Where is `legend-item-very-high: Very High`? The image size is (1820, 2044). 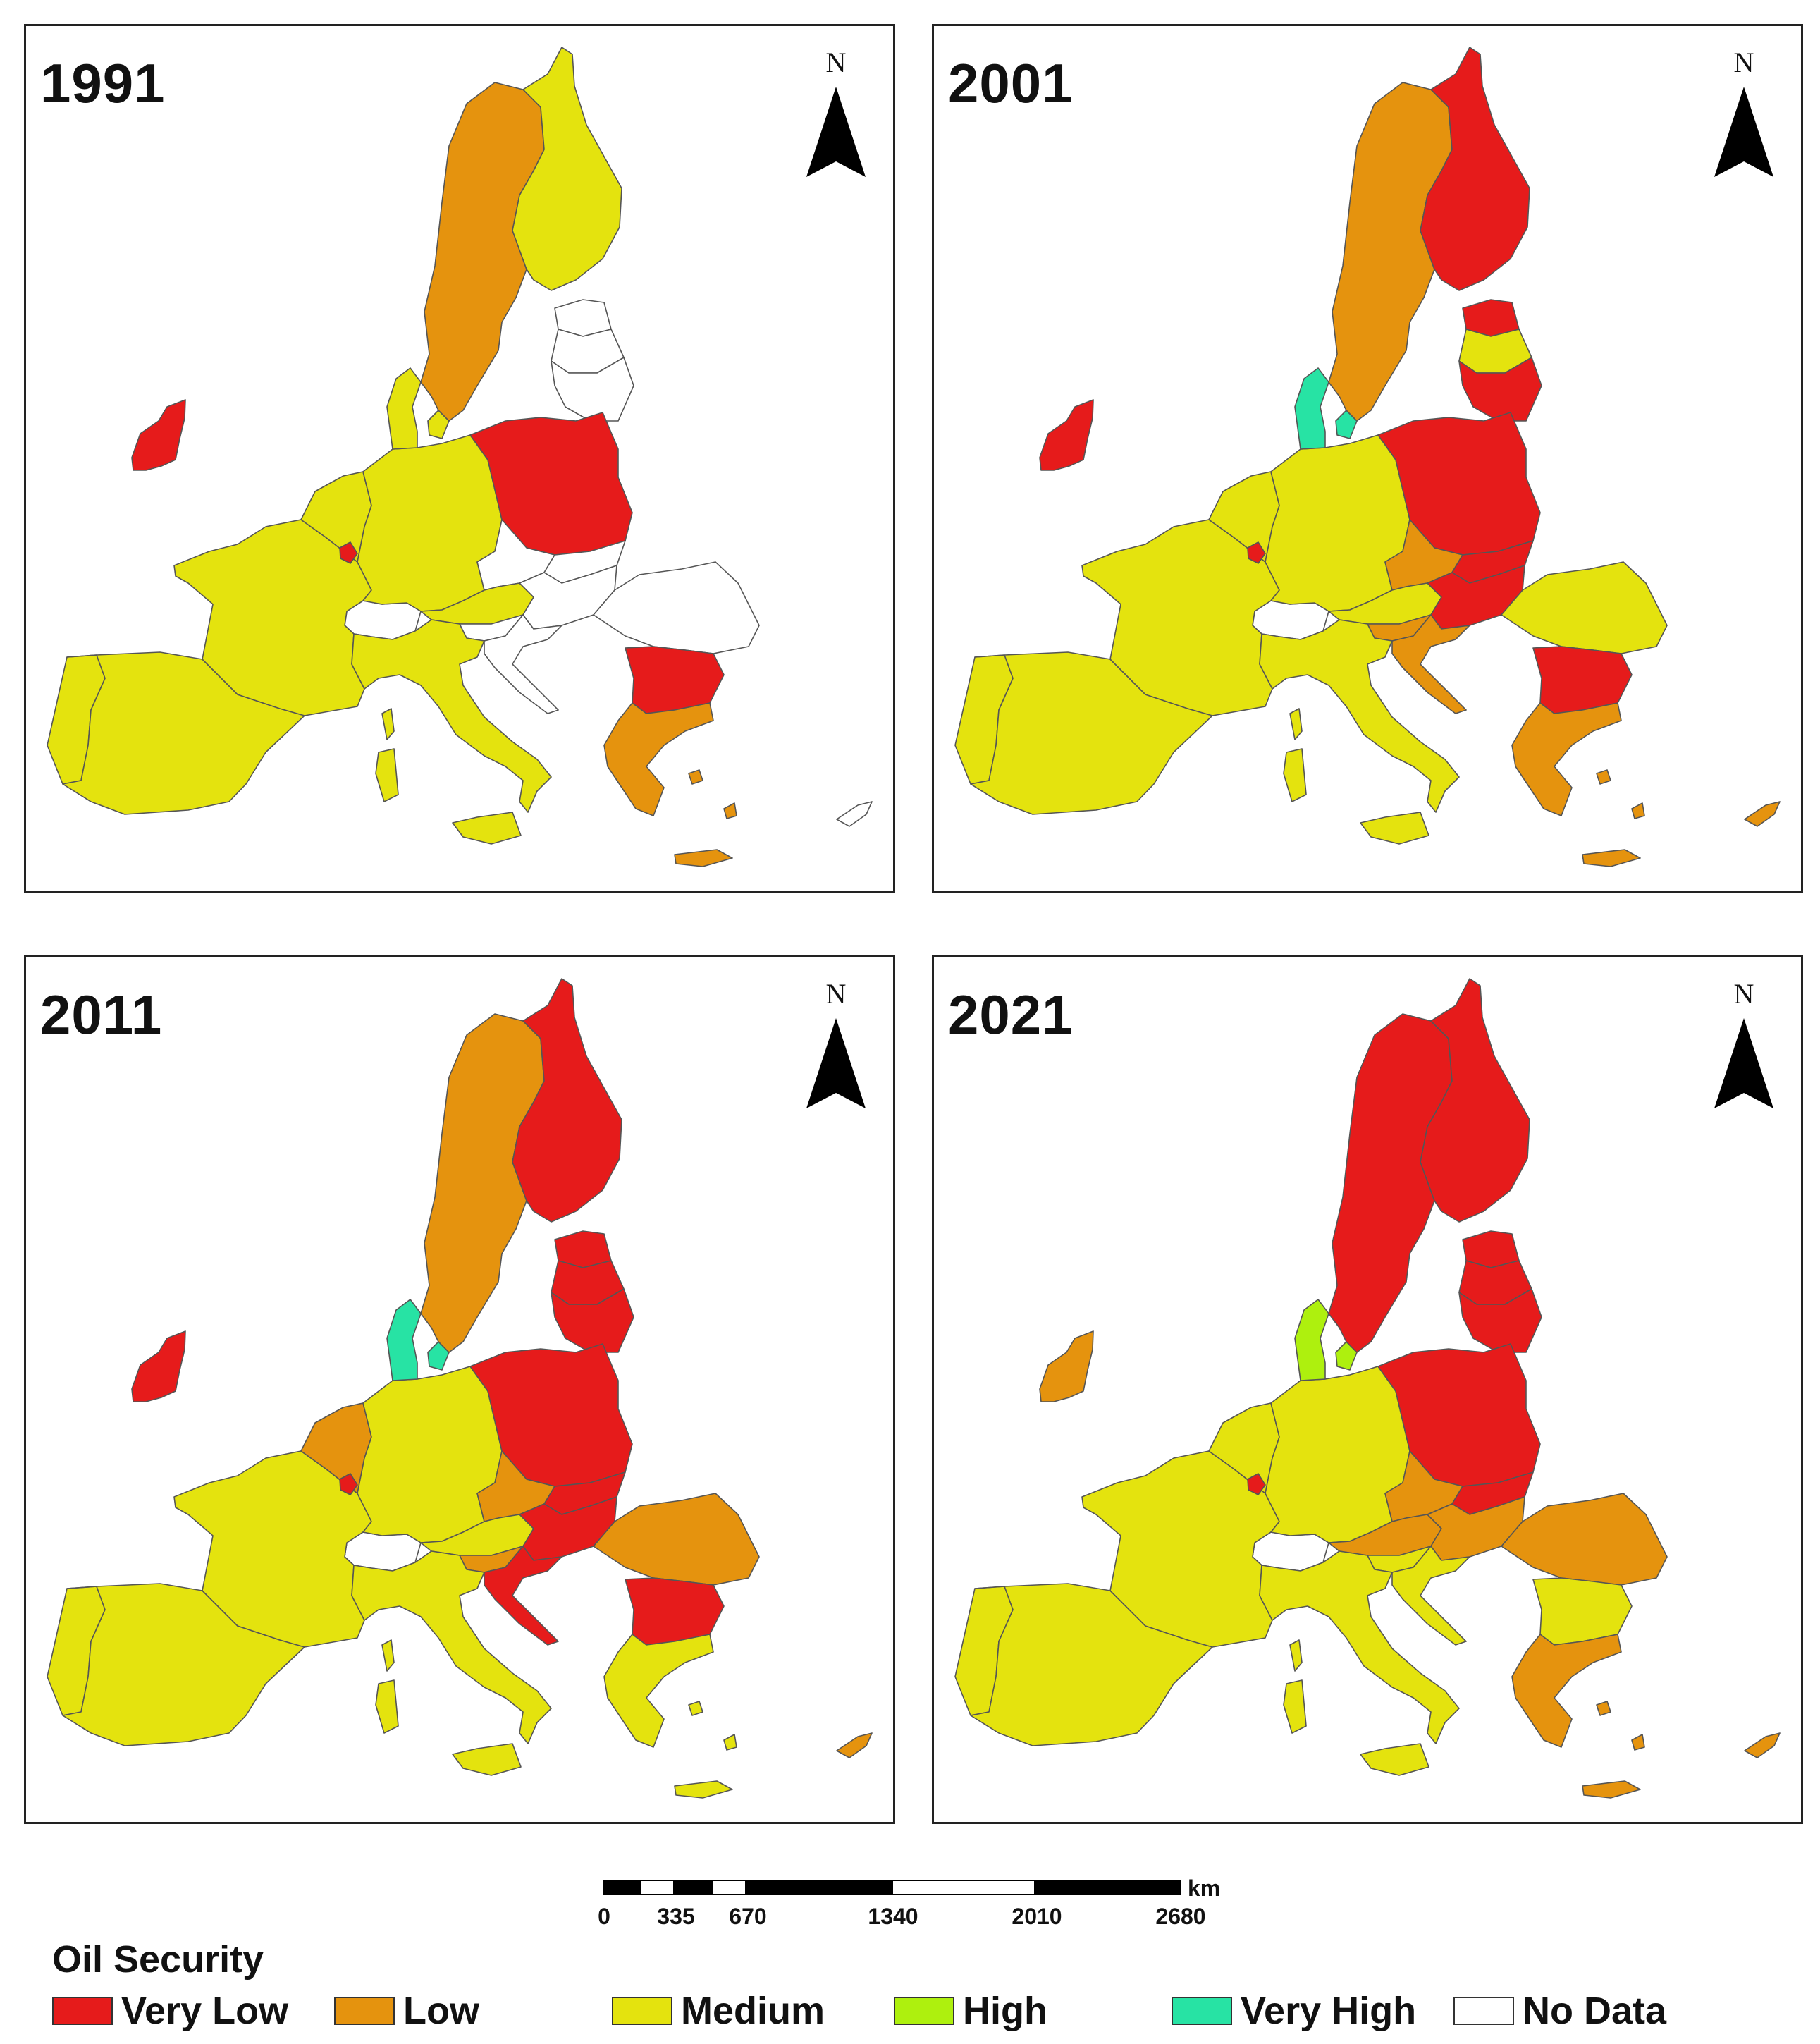 legend-item-very-high: Very High is located at coordinates (1294, 2011).